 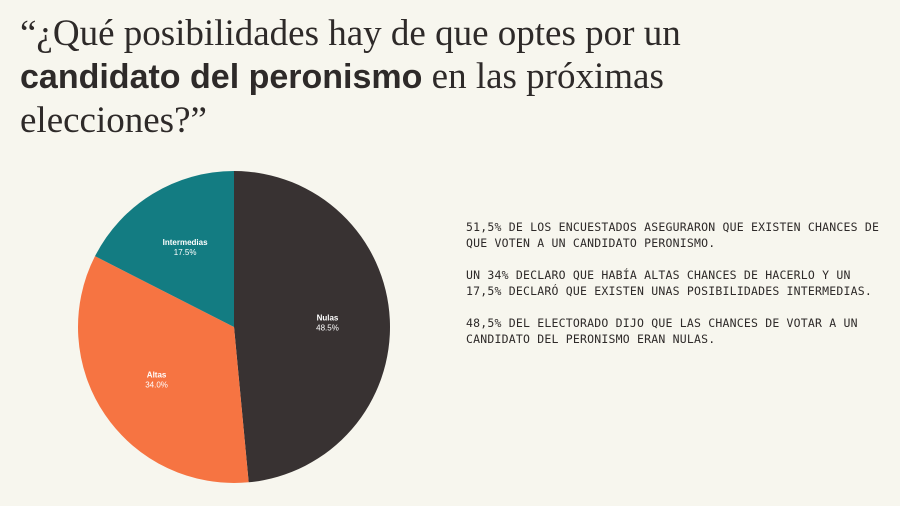 I want to click on slice-value-altas: 34.0%, so click(x=156, y=385).